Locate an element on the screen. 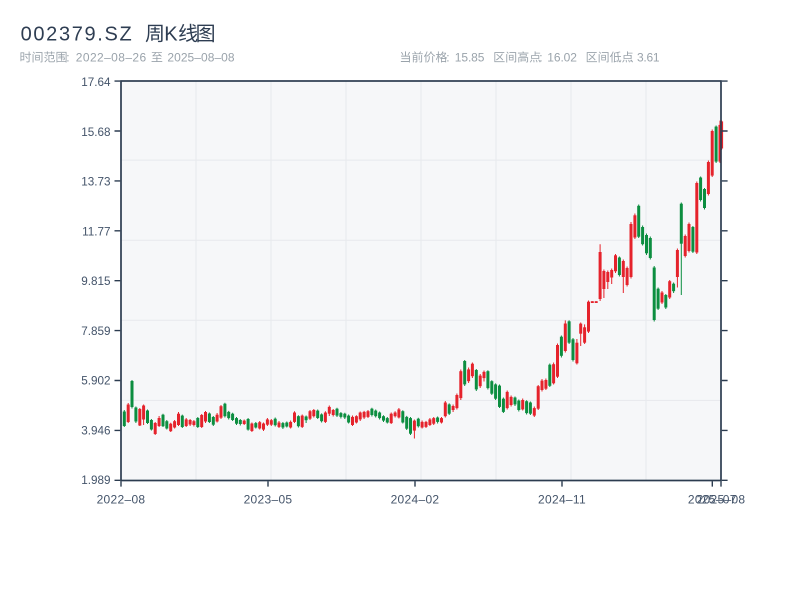 The height and width of the screenshot is (600, 800). svg-text: 2022–08 is located at coordinates (121, 500).